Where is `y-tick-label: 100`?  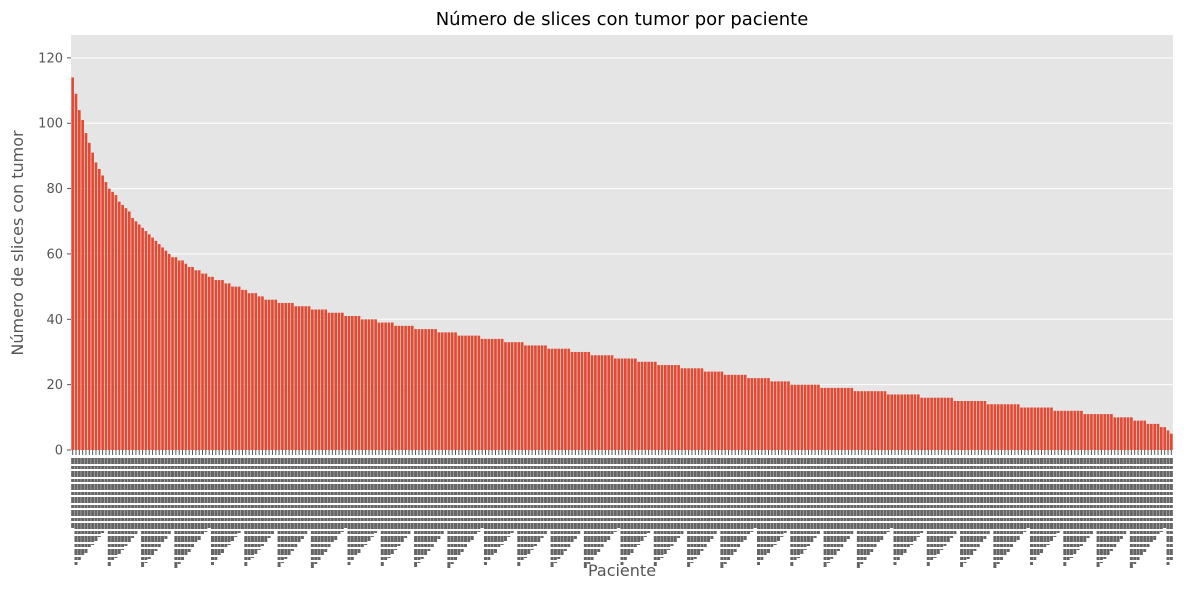 y-tick-label: 100 is located at coordinates (50, 124).